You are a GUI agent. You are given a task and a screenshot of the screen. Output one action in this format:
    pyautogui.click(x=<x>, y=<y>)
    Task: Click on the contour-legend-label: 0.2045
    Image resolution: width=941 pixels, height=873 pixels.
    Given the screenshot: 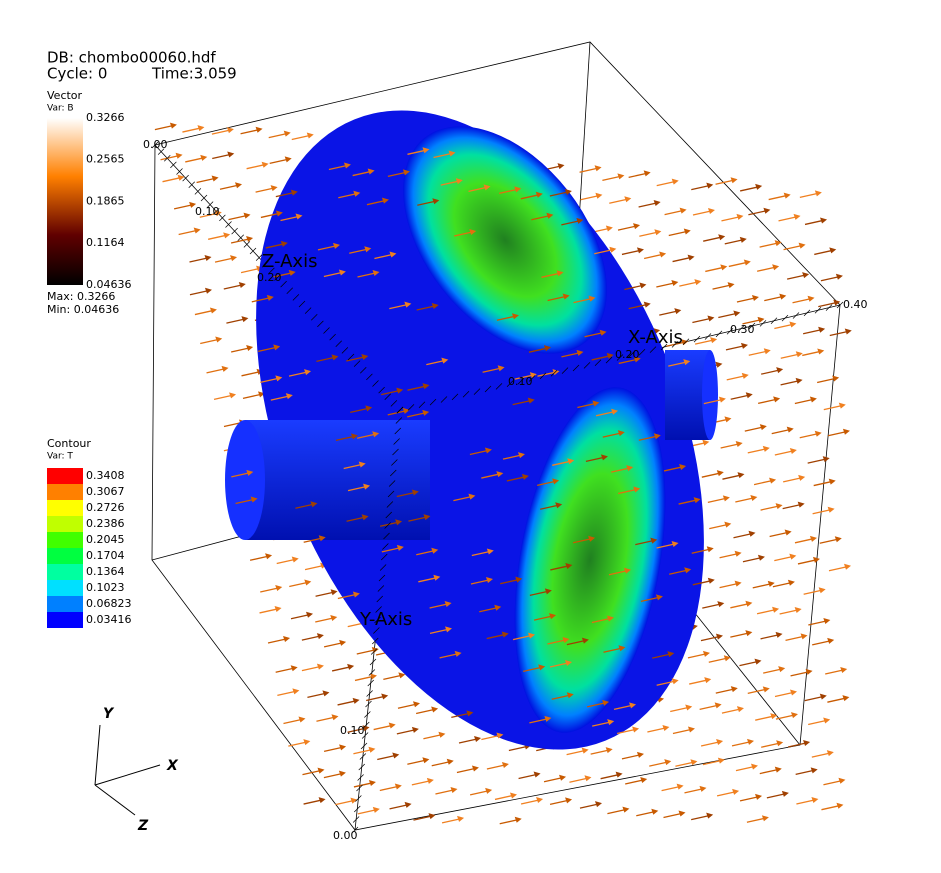 What is the action you would take?
    pyautogui.click(x=105, y=539)
    